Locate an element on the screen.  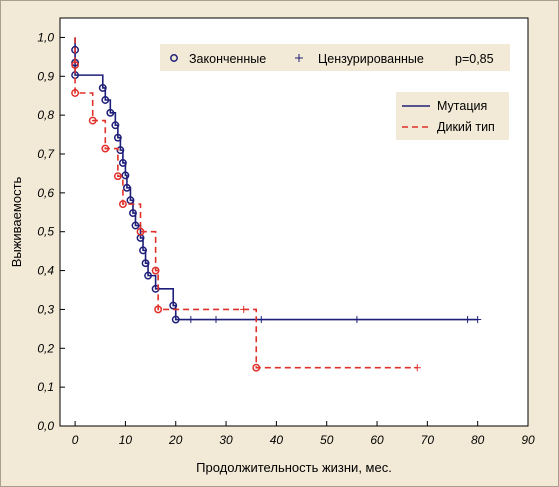
y-tick-label: 0,0 is located at coordinates (45, 426).